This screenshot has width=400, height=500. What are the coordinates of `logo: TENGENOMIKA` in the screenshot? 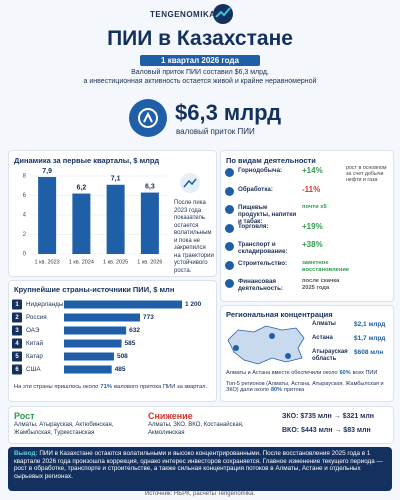 It's located at (183, 14).